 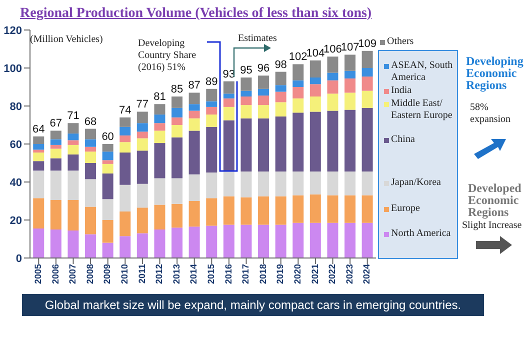 What do you see at coordinates (315, 274) in the screenshot?
I see `x-tick-label: 2021` at bounding box center [315, 274].